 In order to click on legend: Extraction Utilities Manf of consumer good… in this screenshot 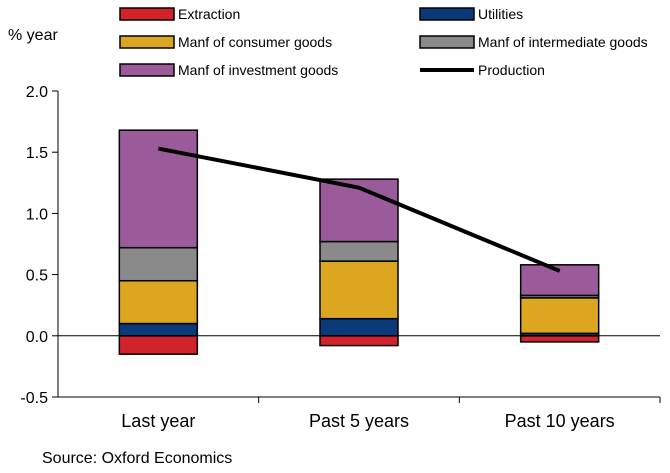, I will do `click(383, 42)`.